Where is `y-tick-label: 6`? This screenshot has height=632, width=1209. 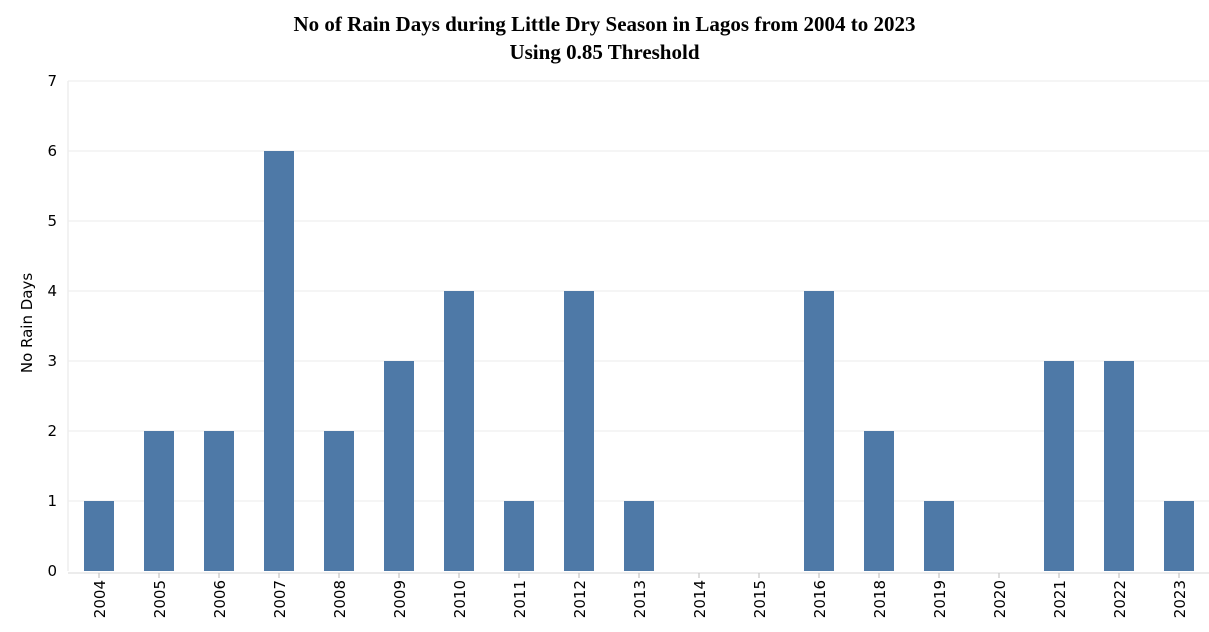
y-tick-label: 6 is located at coordinates (52, 151).